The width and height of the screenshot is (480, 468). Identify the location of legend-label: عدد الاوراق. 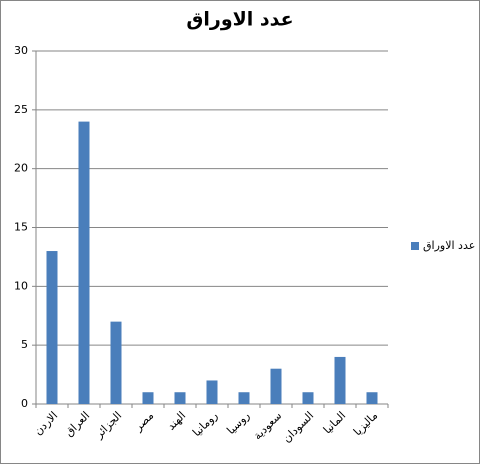
(449, 245).